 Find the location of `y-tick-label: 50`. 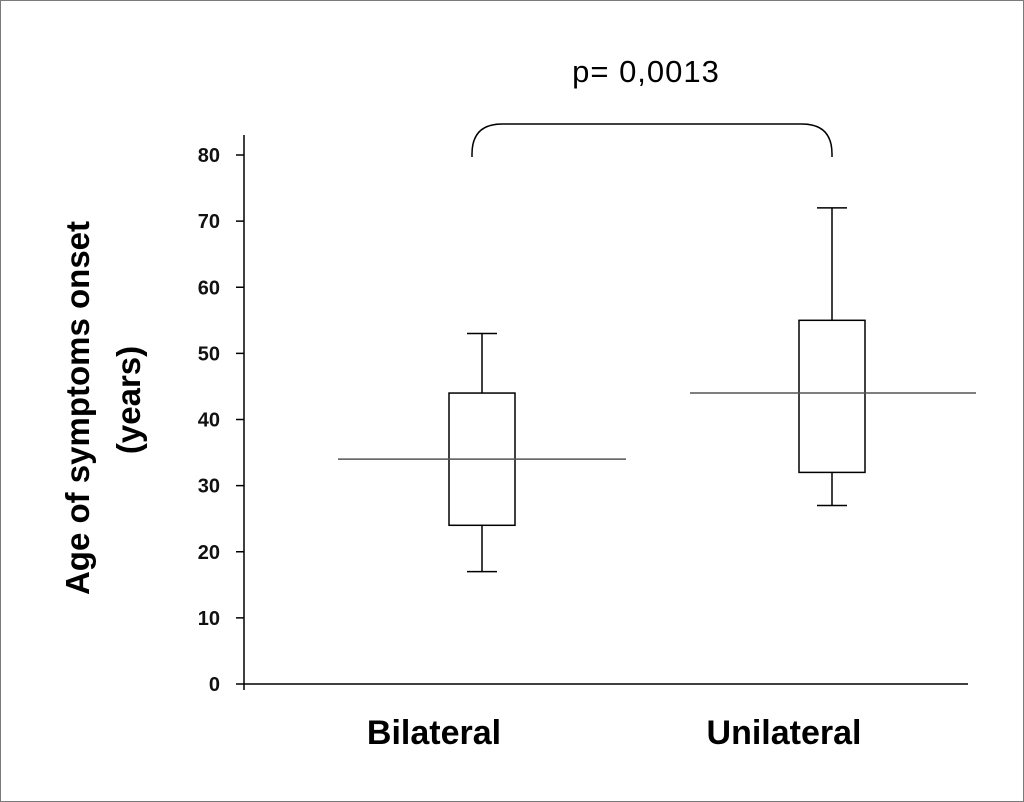

y-tick-label: 50 is located at coordinates (209, 354).